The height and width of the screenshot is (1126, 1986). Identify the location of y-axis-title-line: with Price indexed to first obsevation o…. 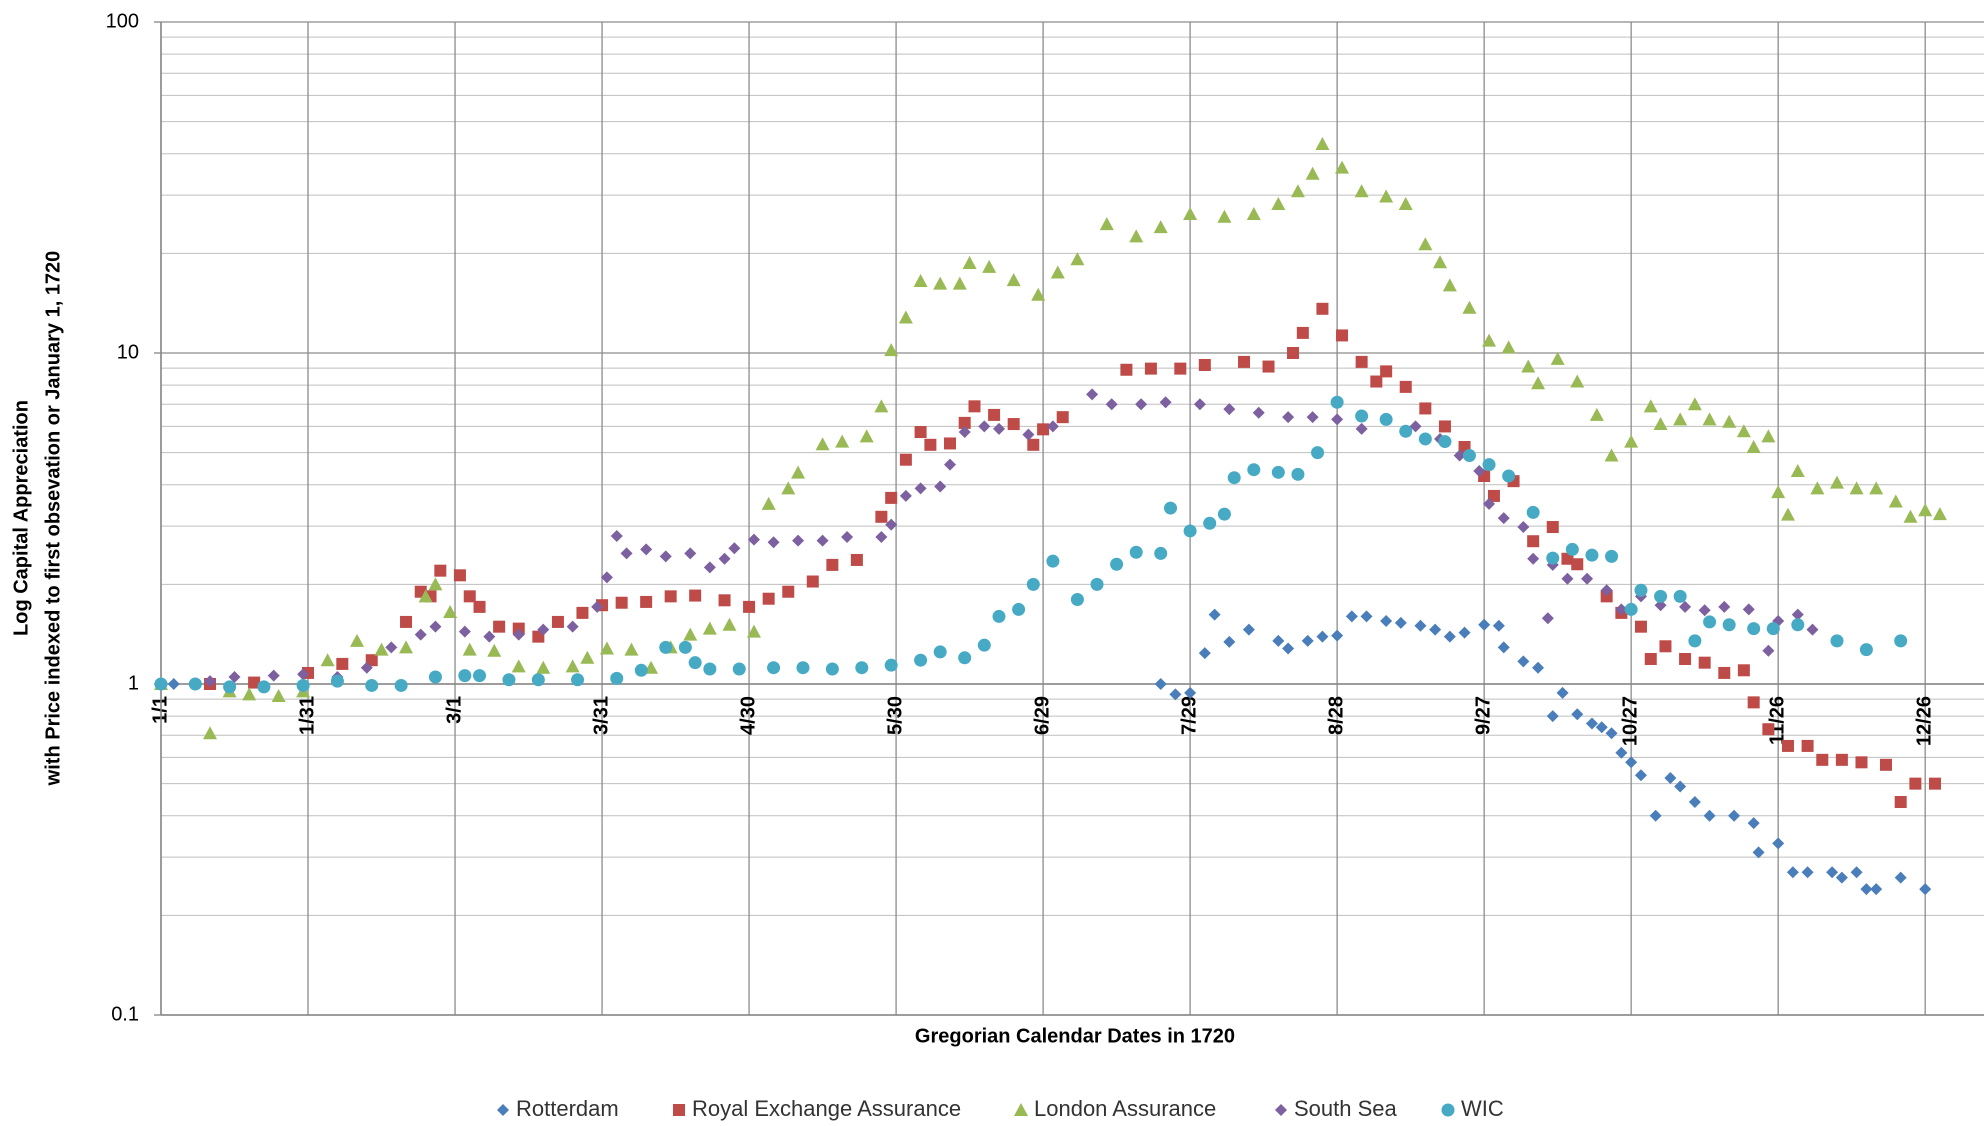
(53, 519).